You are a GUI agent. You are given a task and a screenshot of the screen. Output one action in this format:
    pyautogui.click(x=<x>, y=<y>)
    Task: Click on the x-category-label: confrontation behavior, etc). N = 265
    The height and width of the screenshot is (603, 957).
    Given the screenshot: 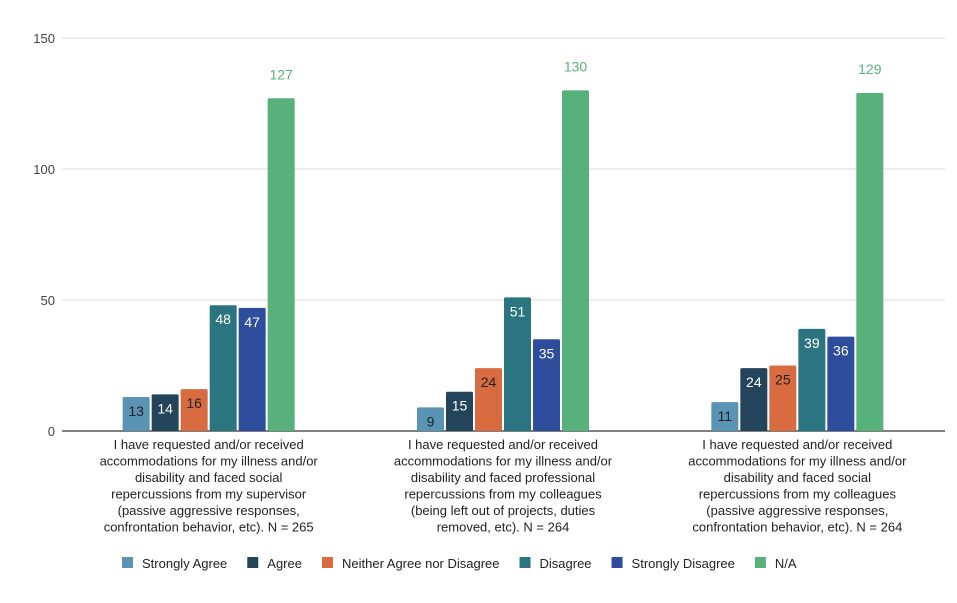 What is the action you would take?
    pyautogui.click(x=209, y=527)
    